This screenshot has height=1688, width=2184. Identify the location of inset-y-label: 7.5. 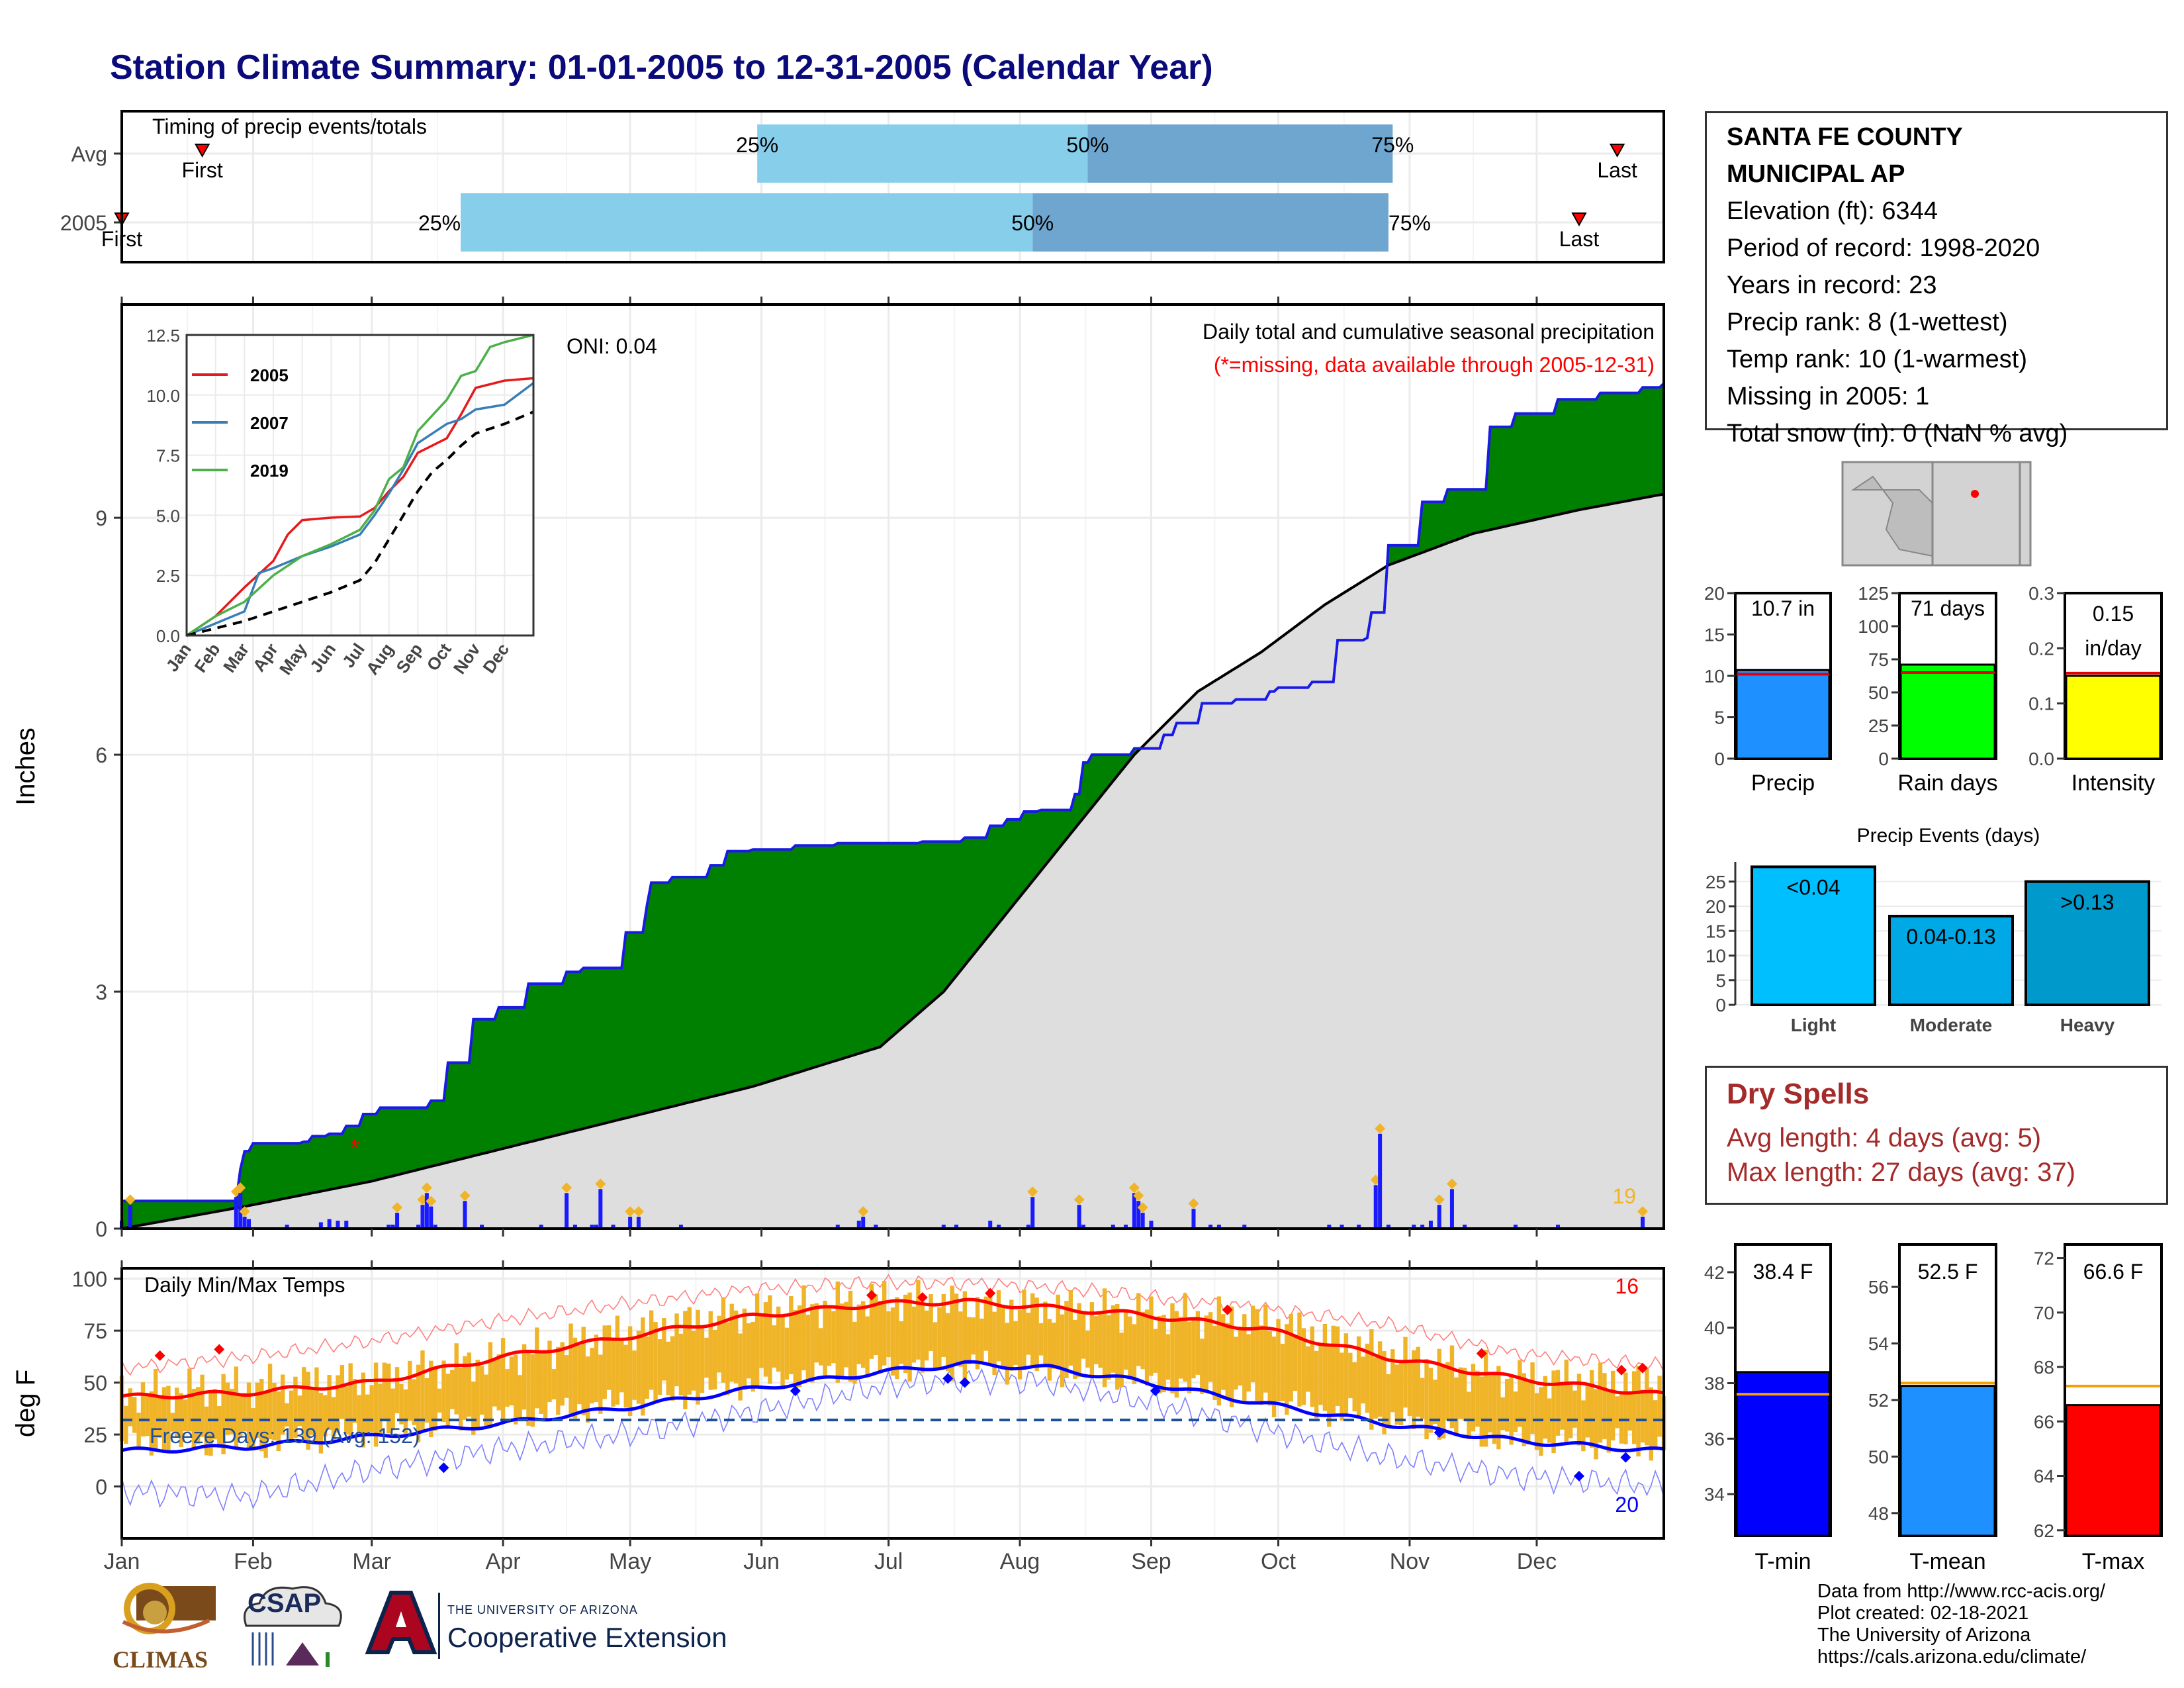
(168, 456).